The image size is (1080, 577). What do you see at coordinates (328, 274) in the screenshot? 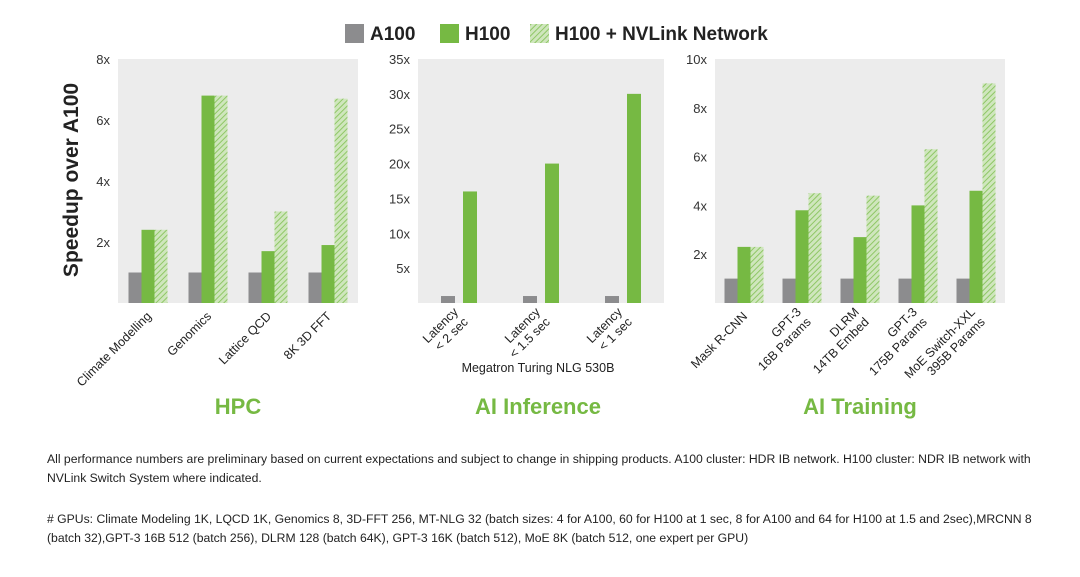
I see `bar-h100-8k-3d-fft` at bounding box center [328, 274].